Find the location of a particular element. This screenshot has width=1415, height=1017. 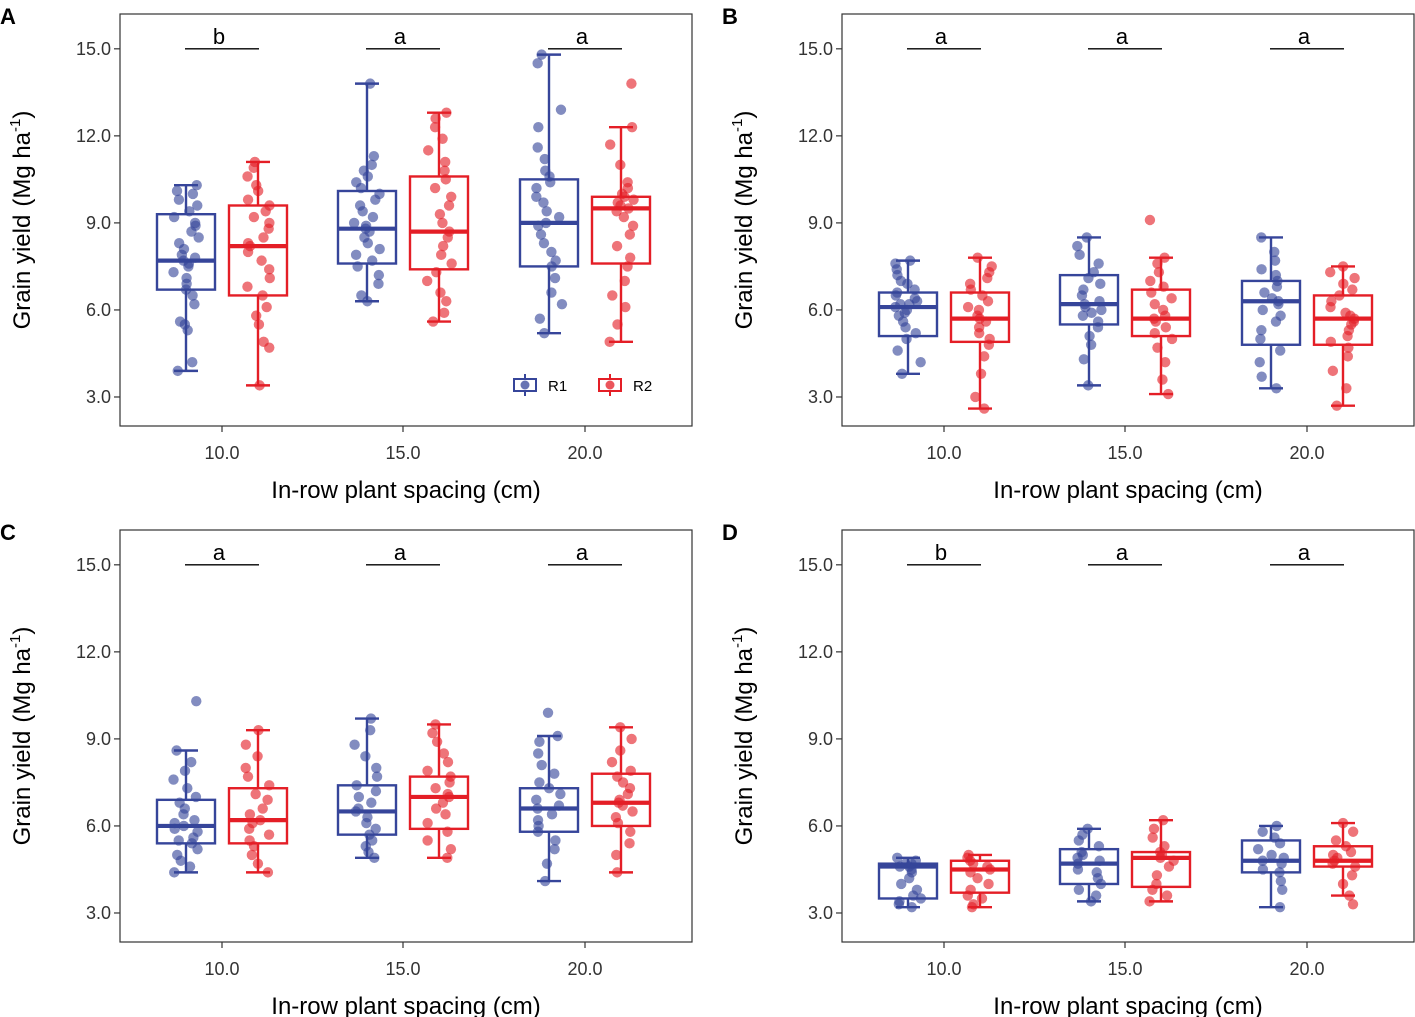

y-axis-title-exponent: -1 is located at coordinates (15, 641).